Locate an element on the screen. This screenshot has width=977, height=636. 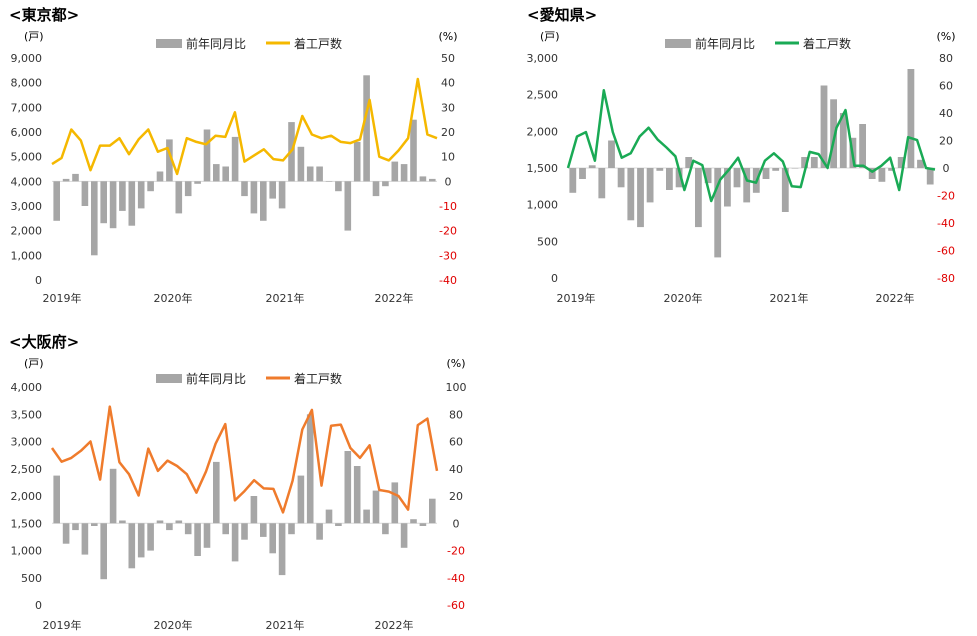
aichi-legend-bar-label: 前年同月比 is located at coordinates (725, 43).